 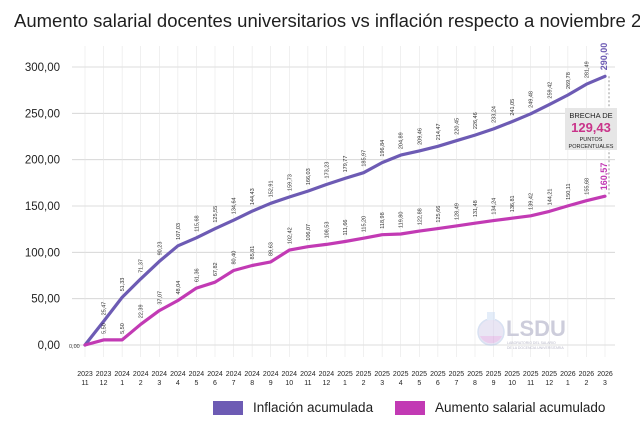 What do you see at coordinates (179, 288) in the screenshot?
I see `data-label-salary: 48,04` at bounding box center [179, 288].